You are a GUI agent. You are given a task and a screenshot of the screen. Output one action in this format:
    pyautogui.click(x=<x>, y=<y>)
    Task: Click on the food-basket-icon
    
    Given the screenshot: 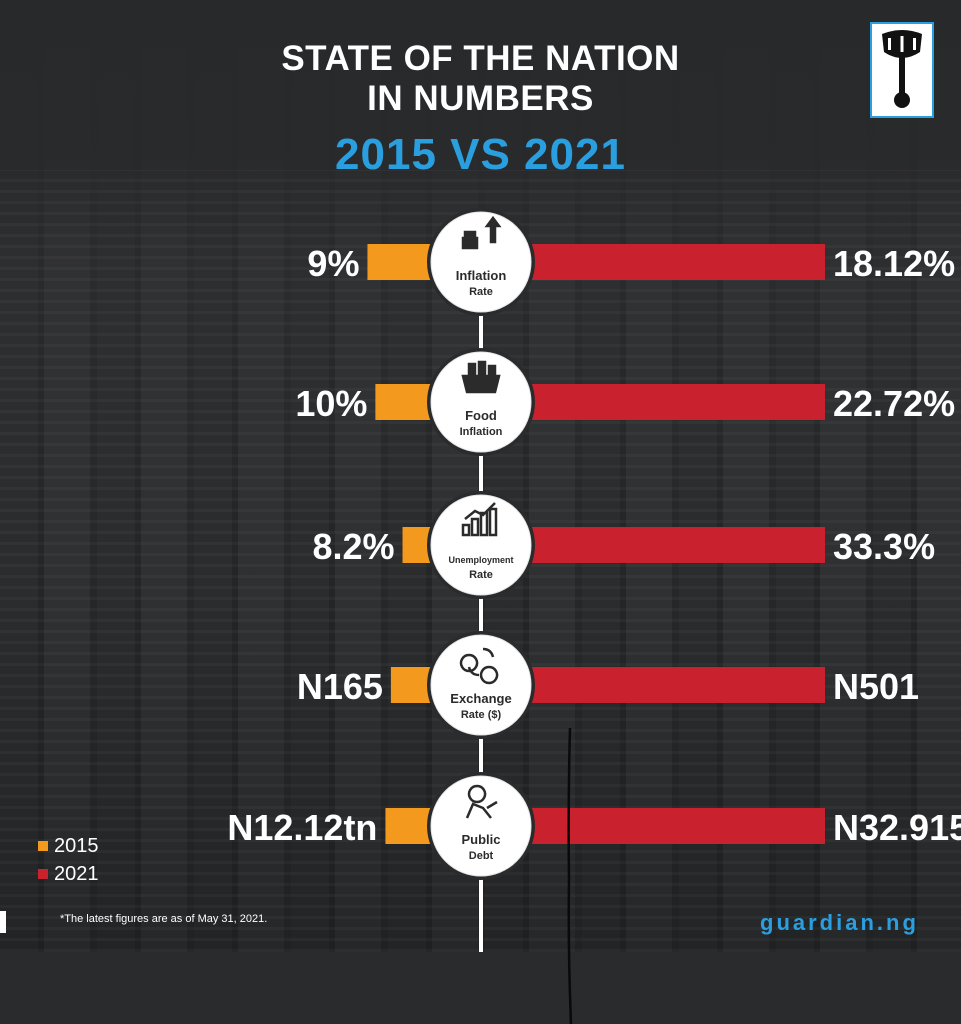 What is the action you would take?
    pyautogui.click(x=481, y=377)
    